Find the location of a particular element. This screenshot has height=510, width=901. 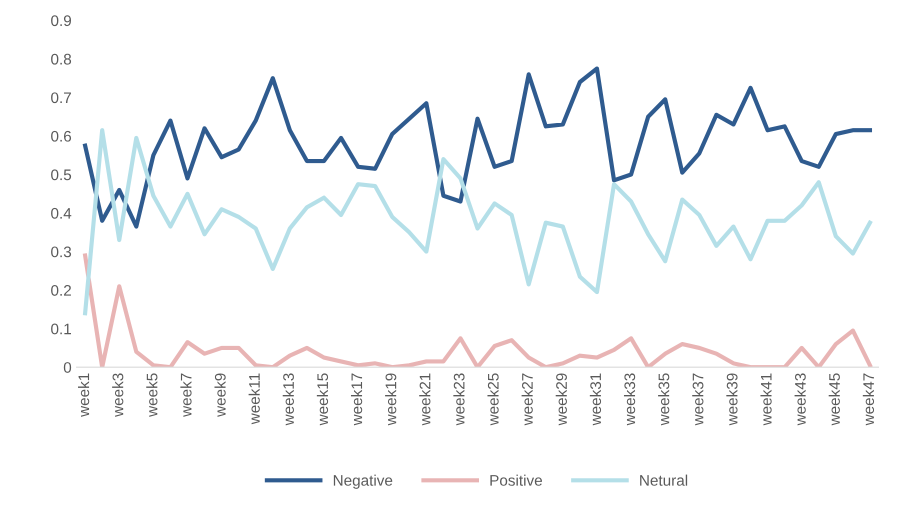

x-tick-label: week43 is located at coordinates (800, 399).